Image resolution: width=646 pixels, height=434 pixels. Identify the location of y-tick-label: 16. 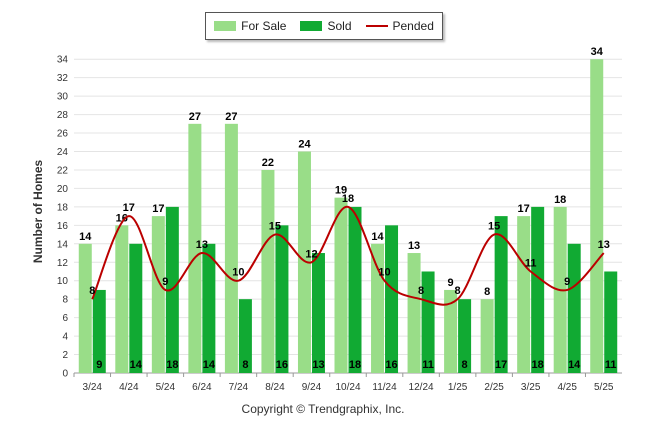
(63, 226).